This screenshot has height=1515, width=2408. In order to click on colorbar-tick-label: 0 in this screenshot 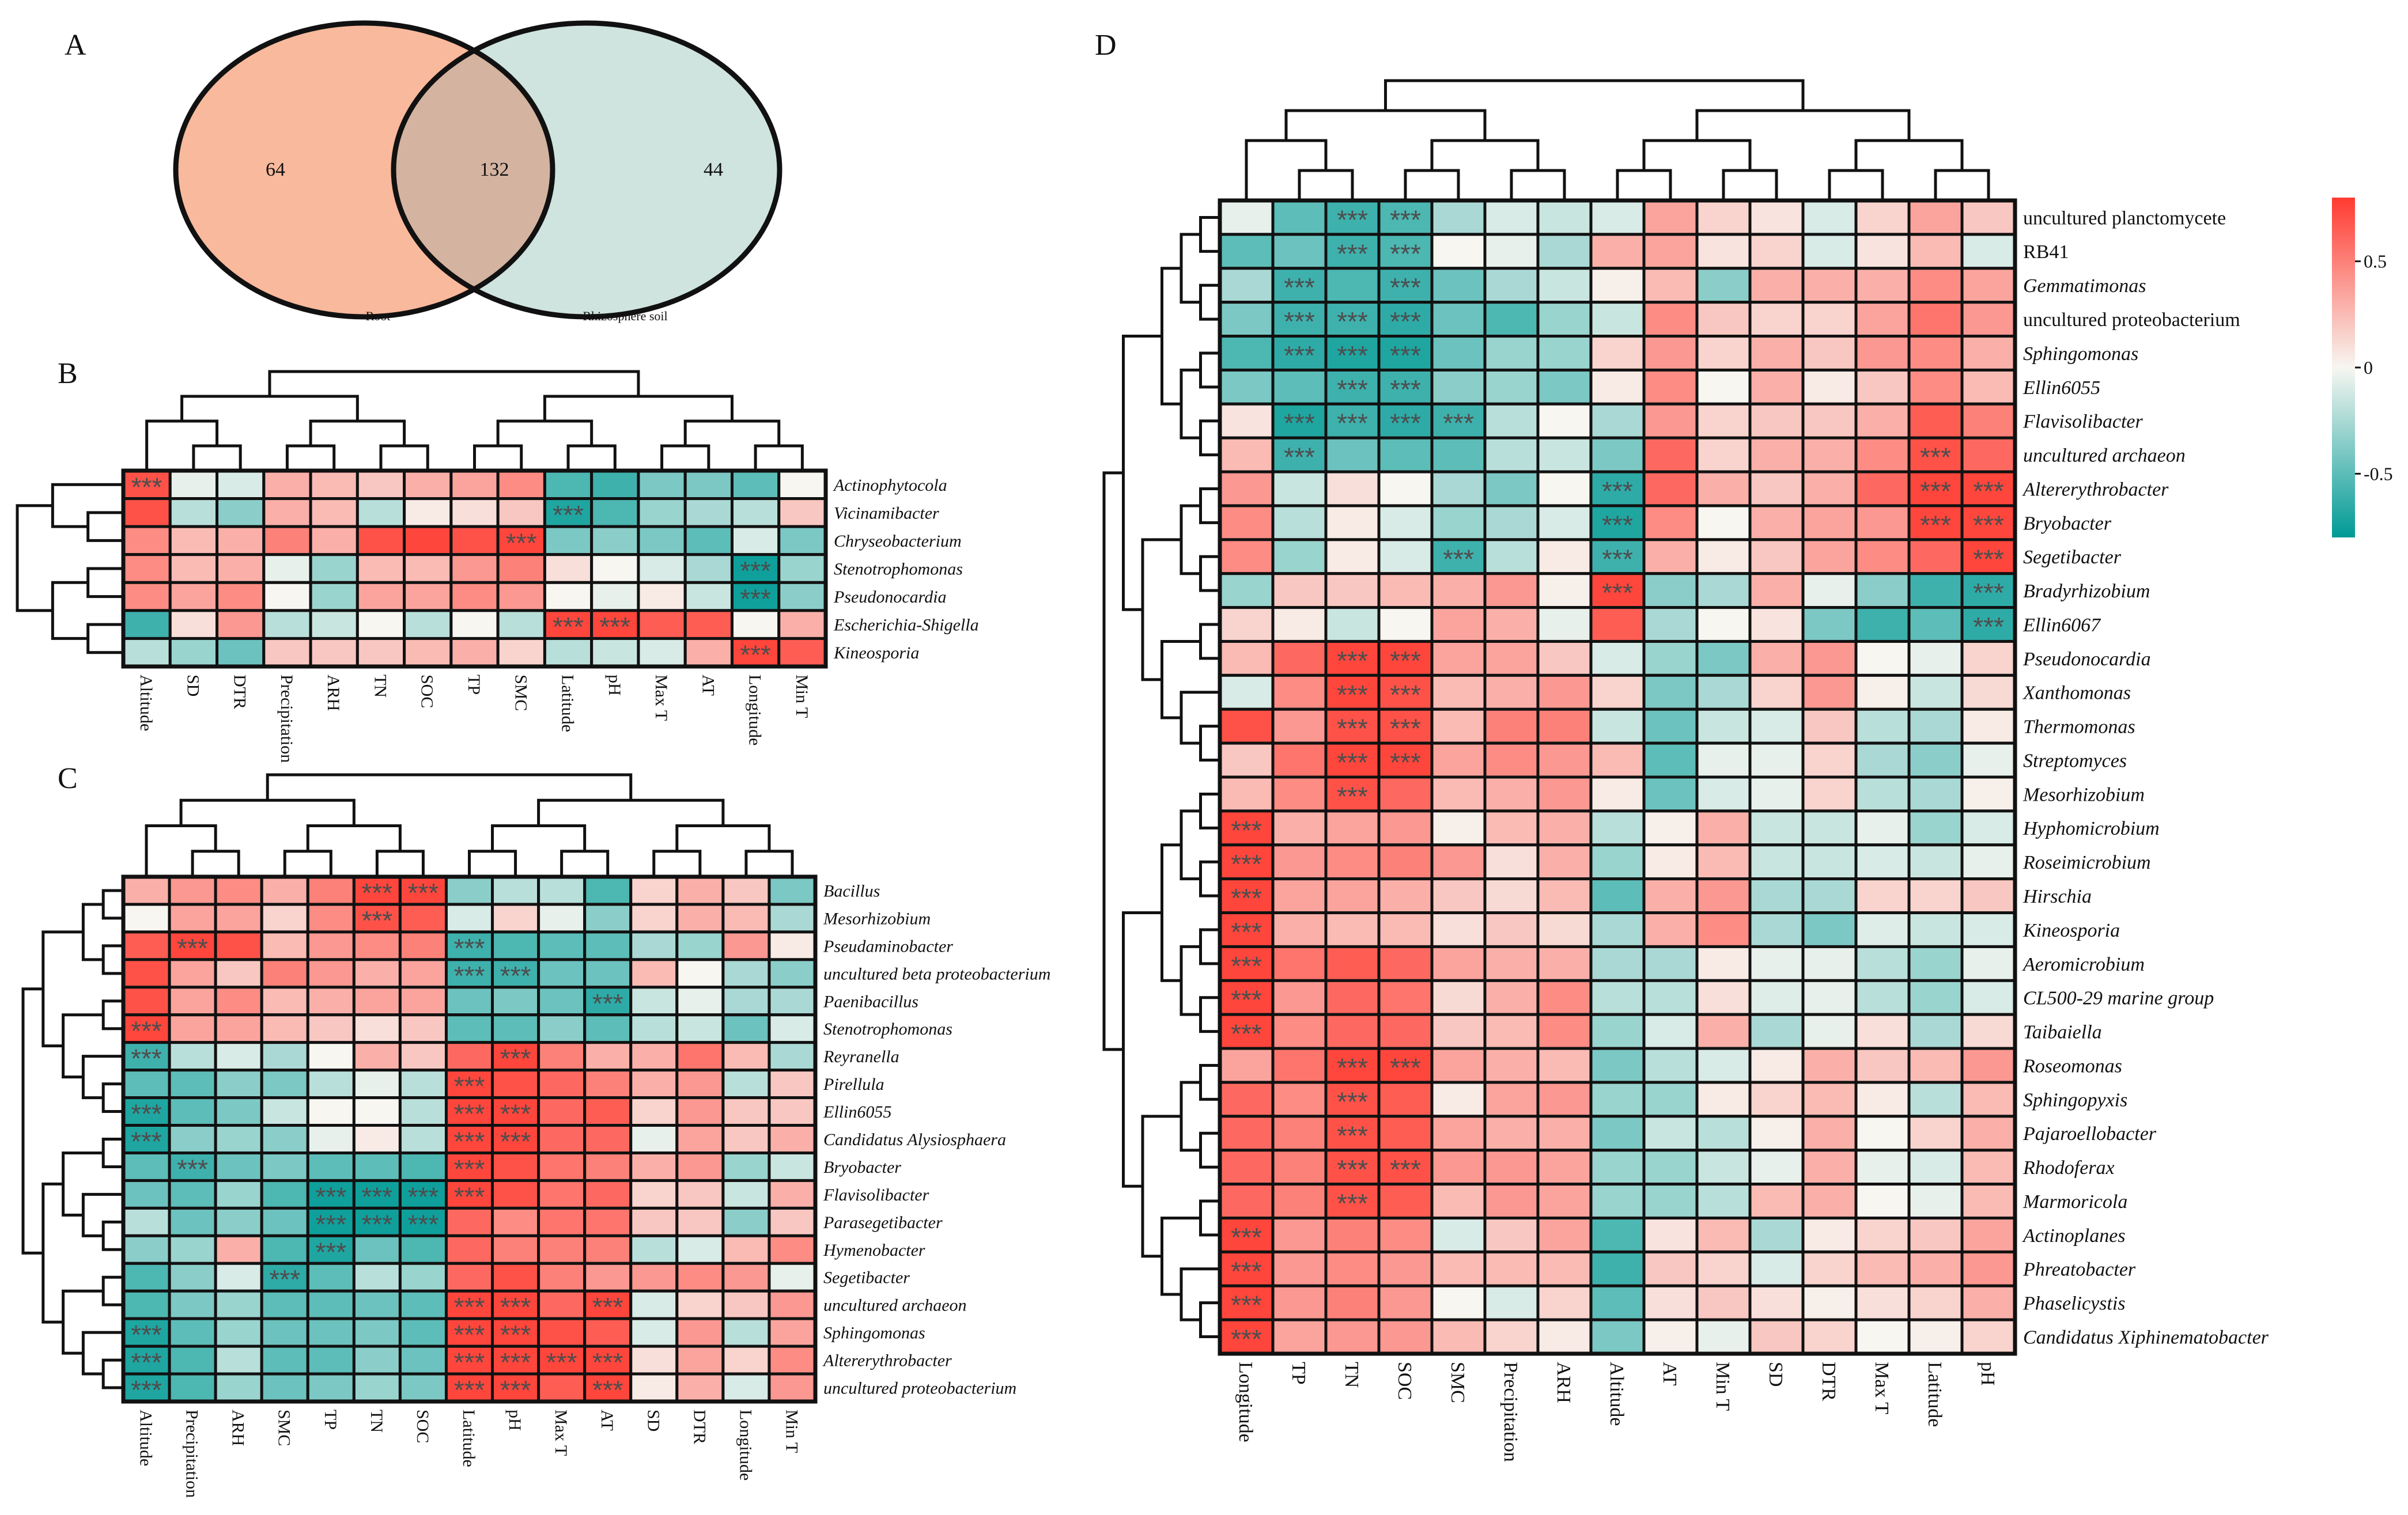, I will do `click(2369, 367)`.